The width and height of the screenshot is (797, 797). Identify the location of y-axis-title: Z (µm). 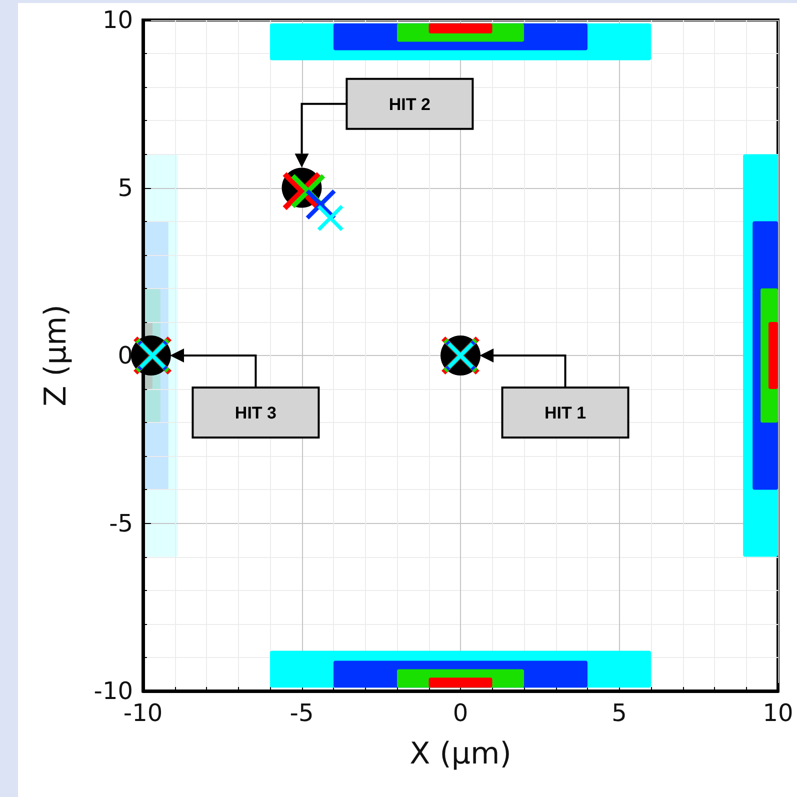
(56, 355).